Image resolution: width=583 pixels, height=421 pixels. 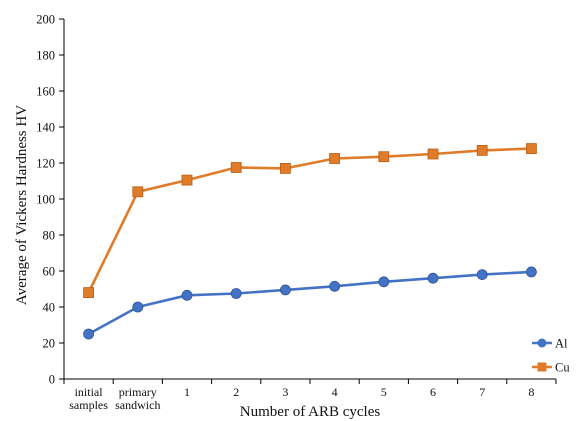 What do you see at coordinates (49, 308) in the screenshot?
I see `y-tick-label: 40` at bounding box center [49, 308].